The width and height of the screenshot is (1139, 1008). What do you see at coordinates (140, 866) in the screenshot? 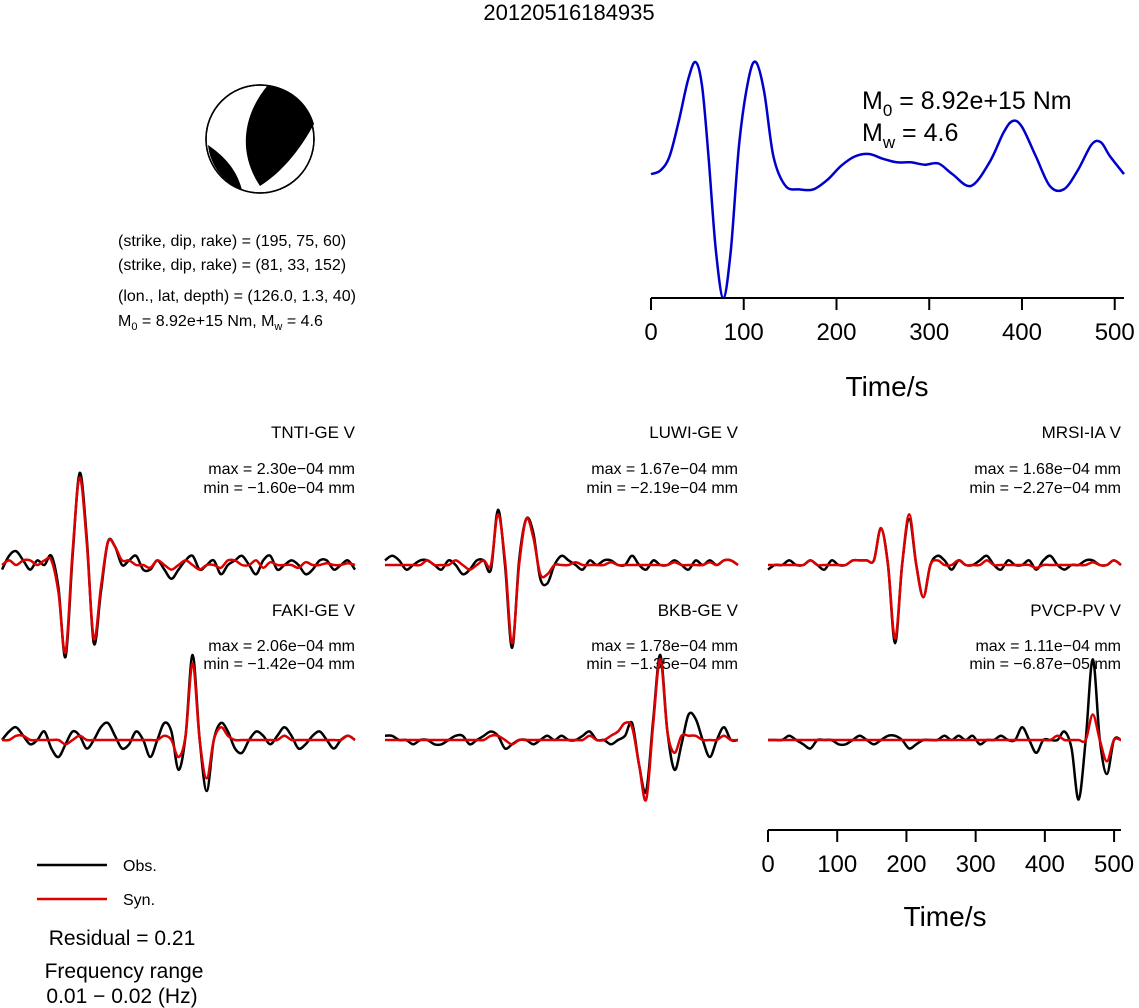
I see `legend-obs-label: Obs.` at bounding box center [140, 866].